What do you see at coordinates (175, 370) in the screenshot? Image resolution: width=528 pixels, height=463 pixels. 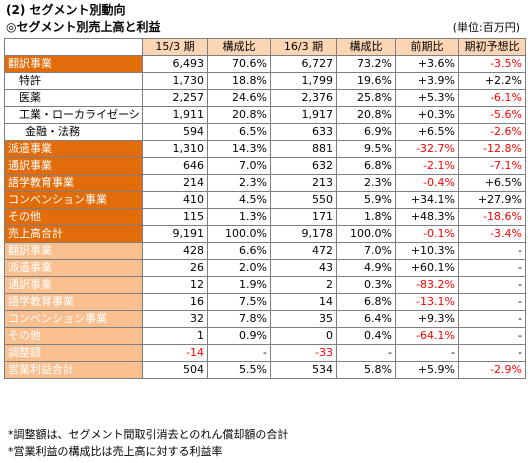 I see `table-cell: 504` at bounding box center [175, 370].